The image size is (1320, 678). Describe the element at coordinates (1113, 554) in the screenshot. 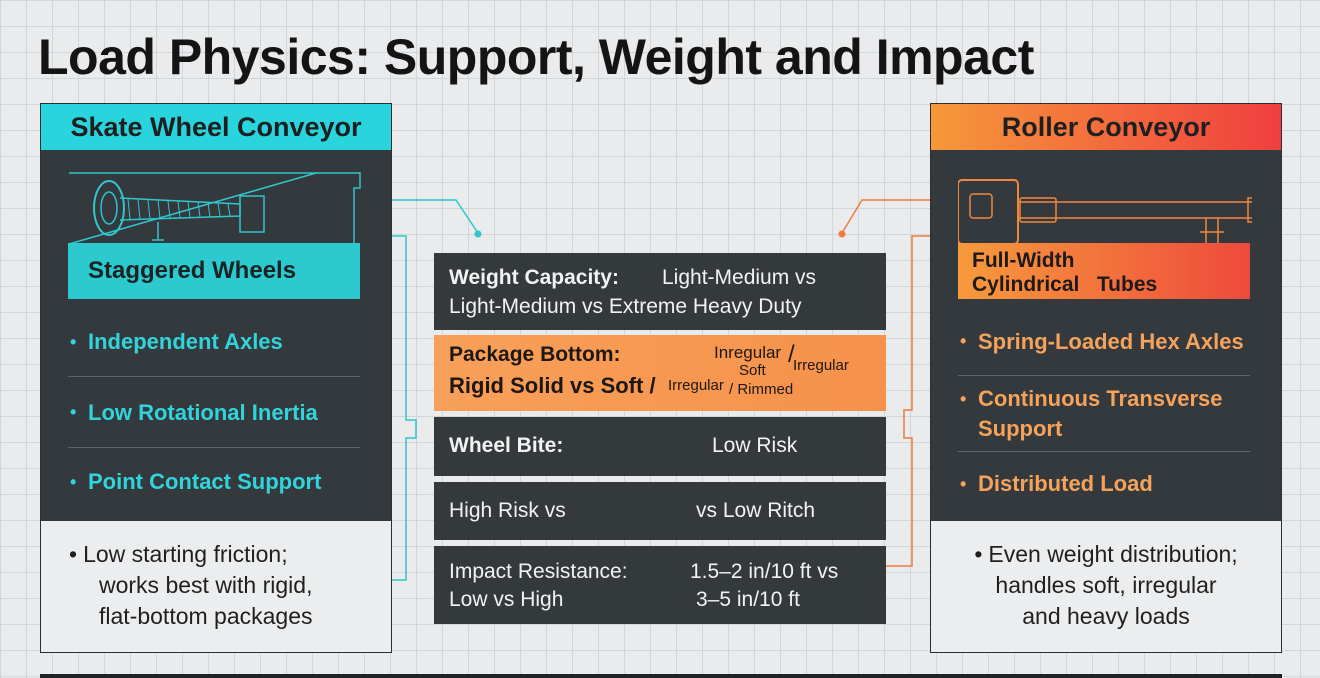

I see `summary-line: Even weight distribution;` at that location.